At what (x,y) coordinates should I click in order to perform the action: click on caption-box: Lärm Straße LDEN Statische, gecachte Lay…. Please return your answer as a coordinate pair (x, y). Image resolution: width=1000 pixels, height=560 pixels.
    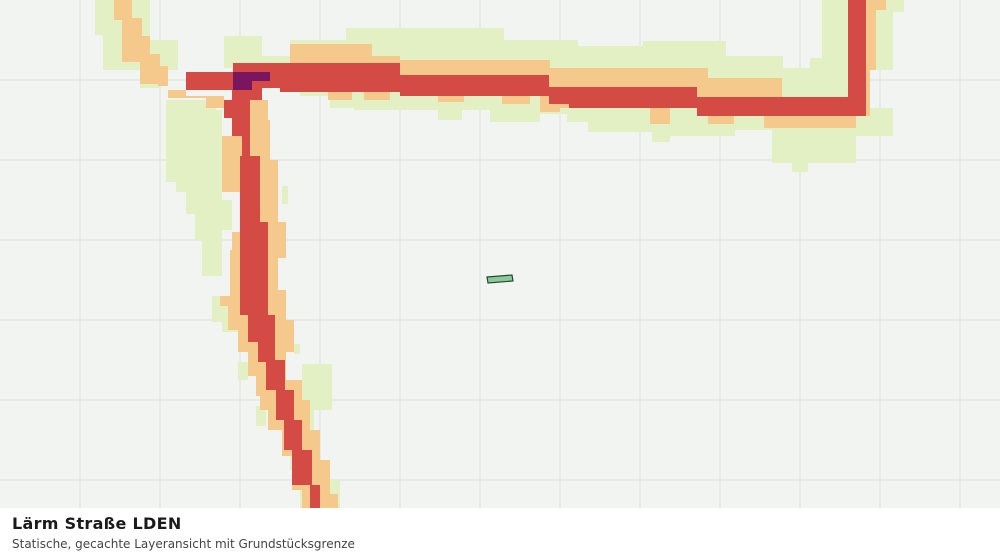
    Looking at the image, I should click on (500, 534).